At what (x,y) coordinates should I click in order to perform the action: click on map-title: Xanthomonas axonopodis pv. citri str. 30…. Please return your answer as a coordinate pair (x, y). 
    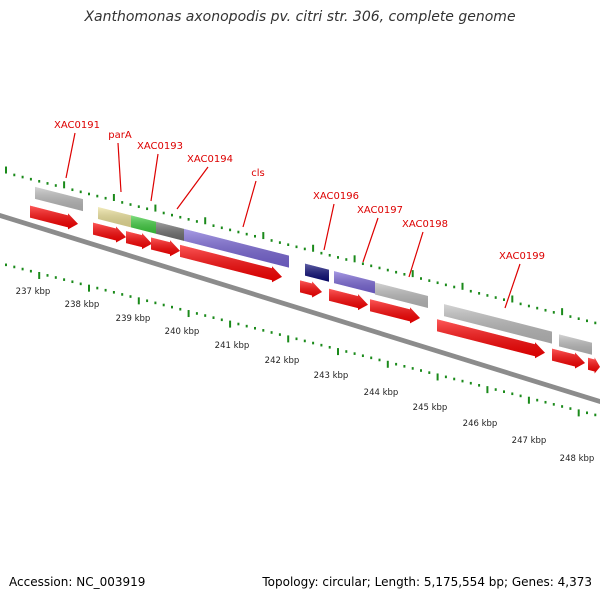
    Looking at the image, I should click on (300, 17).